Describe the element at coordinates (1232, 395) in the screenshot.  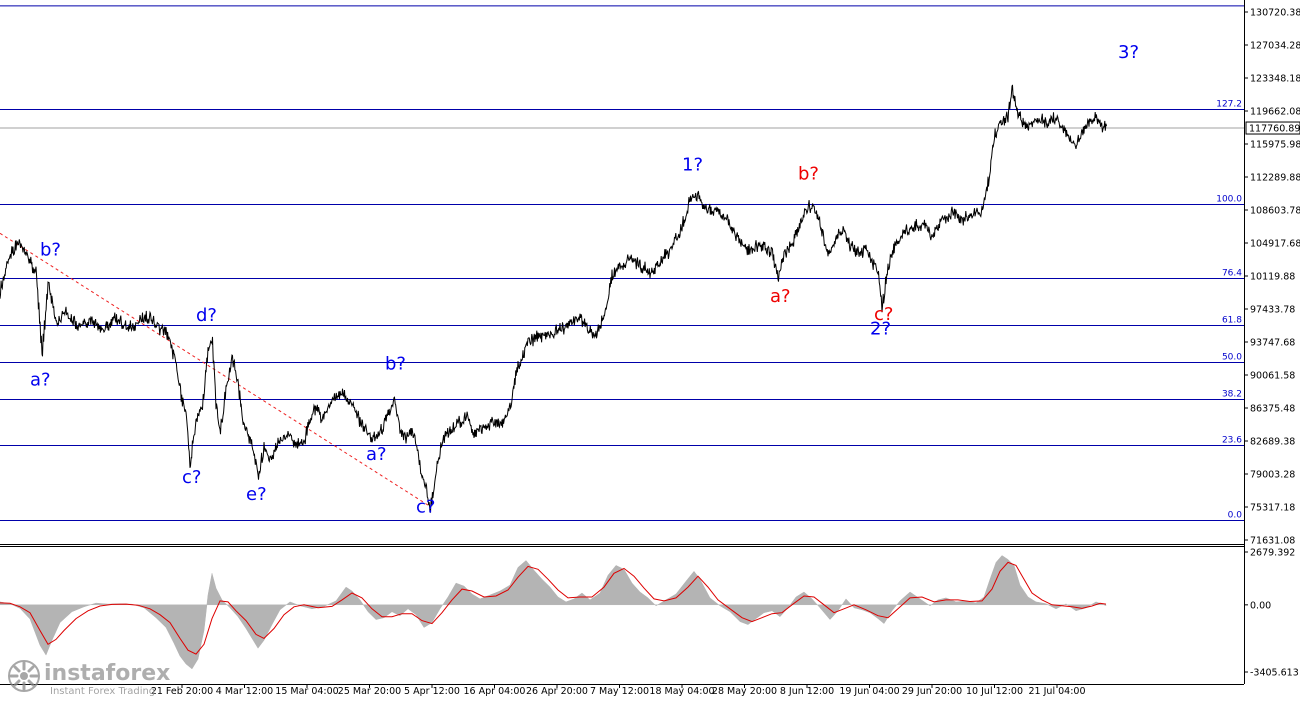
I see `fib-label: 38.2` at that location.